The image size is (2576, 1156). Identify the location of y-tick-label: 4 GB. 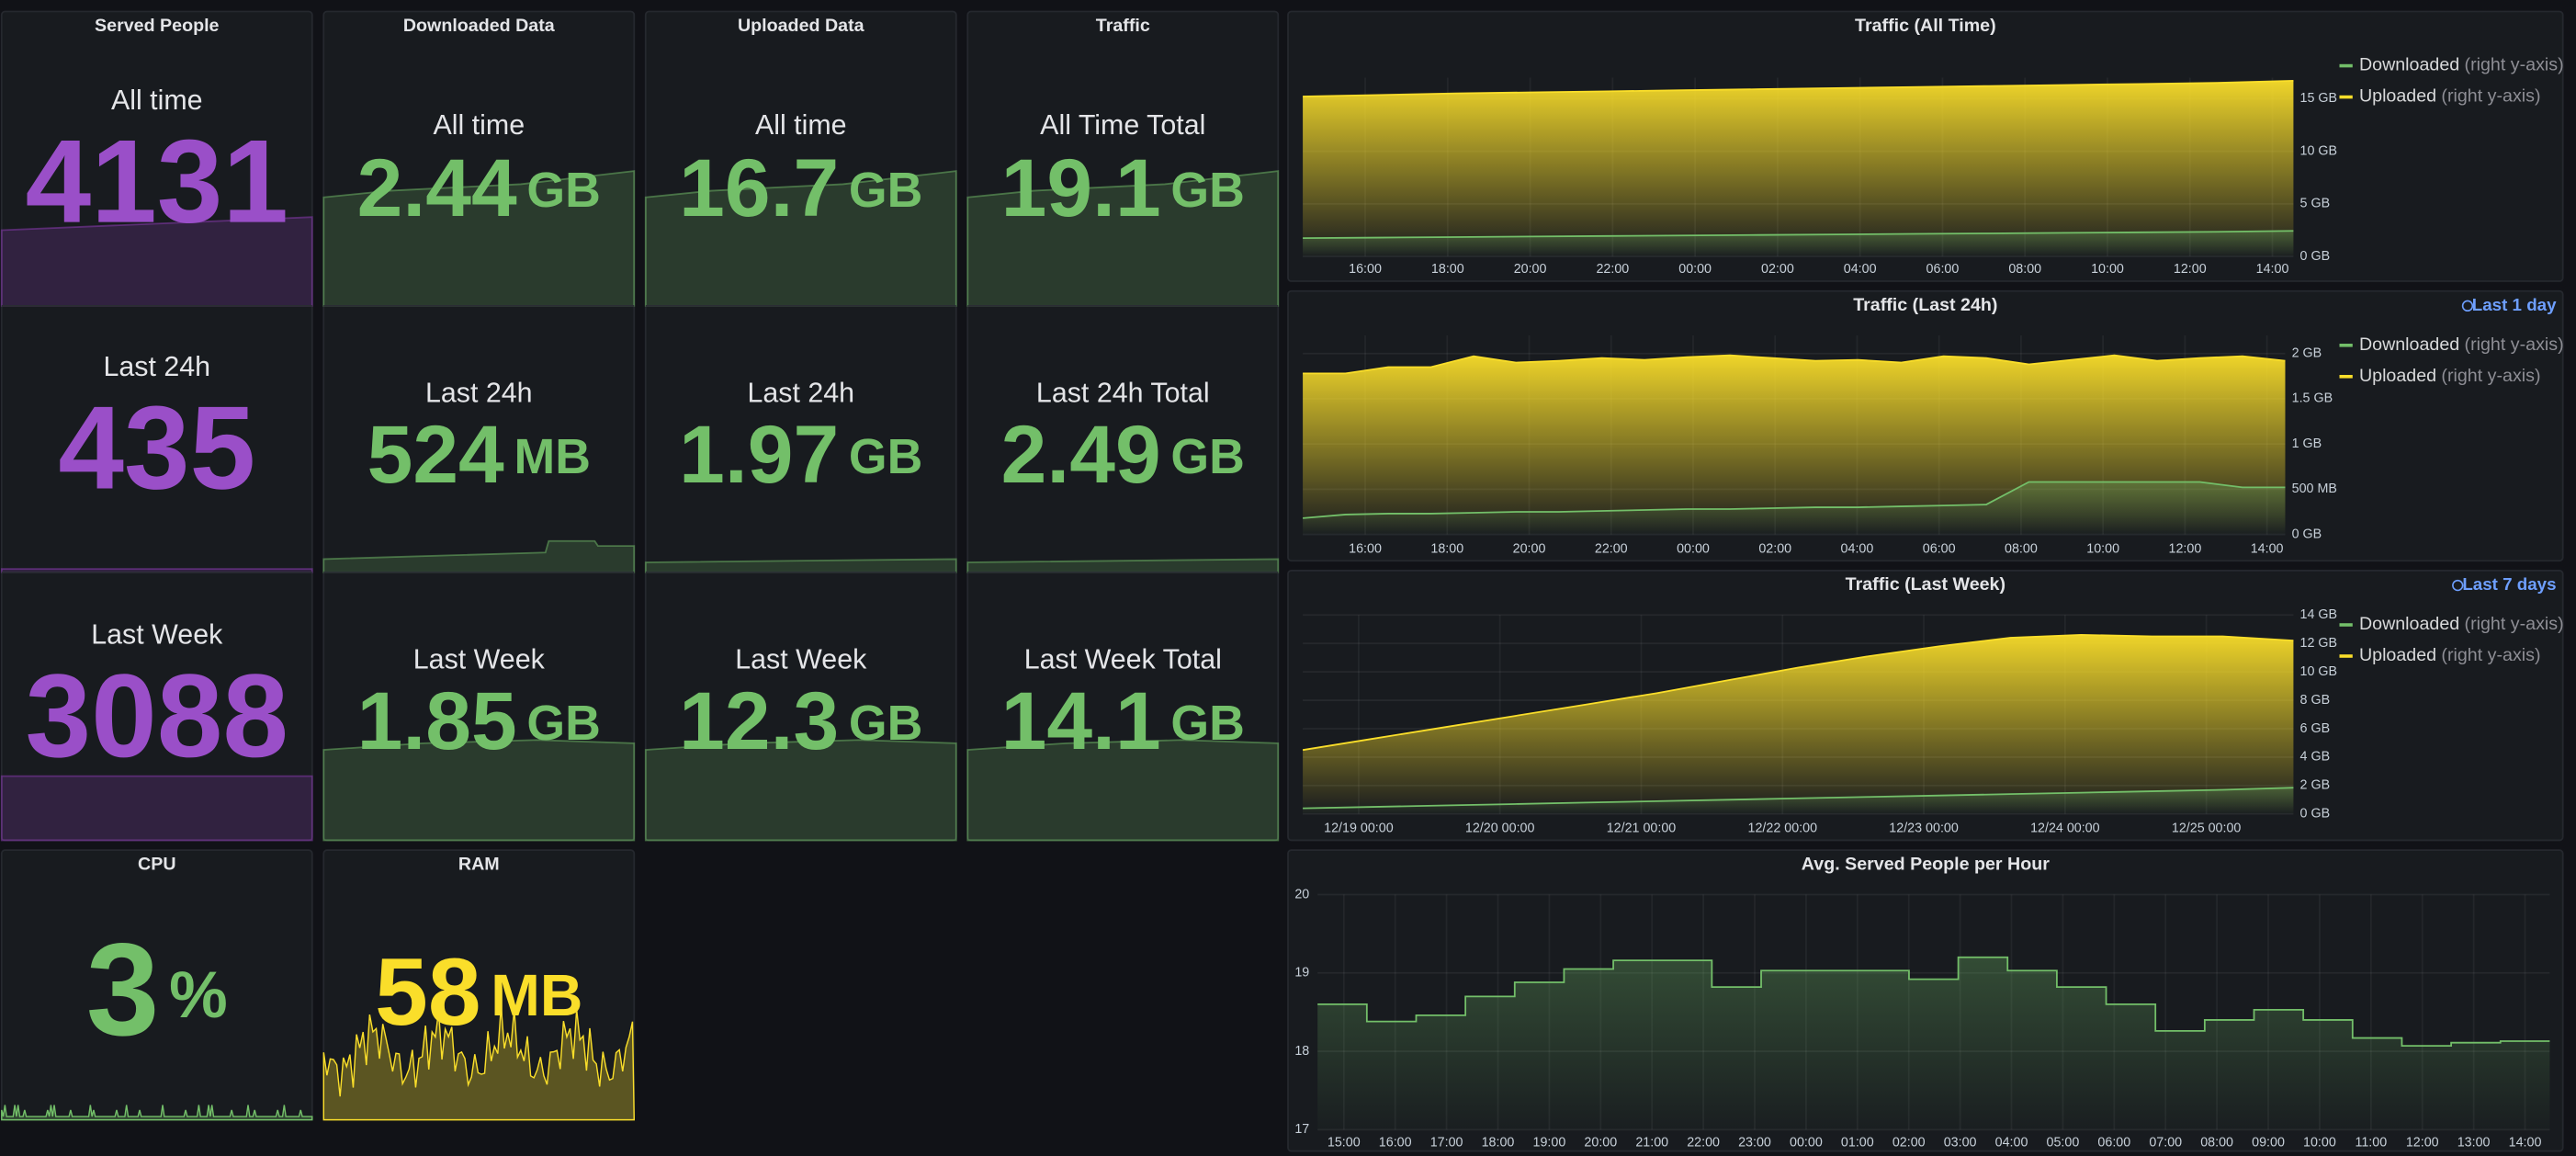
(2315, 757).